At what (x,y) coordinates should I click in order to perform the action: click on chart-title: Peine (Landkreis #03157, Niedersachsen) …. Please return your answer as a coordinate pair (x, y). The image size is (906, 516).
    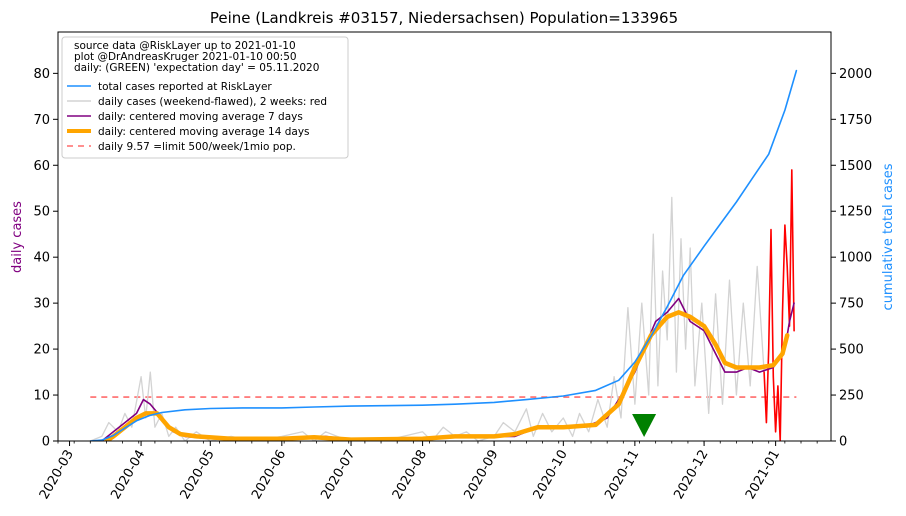
    Looking at the image, I should click on (444, 18).